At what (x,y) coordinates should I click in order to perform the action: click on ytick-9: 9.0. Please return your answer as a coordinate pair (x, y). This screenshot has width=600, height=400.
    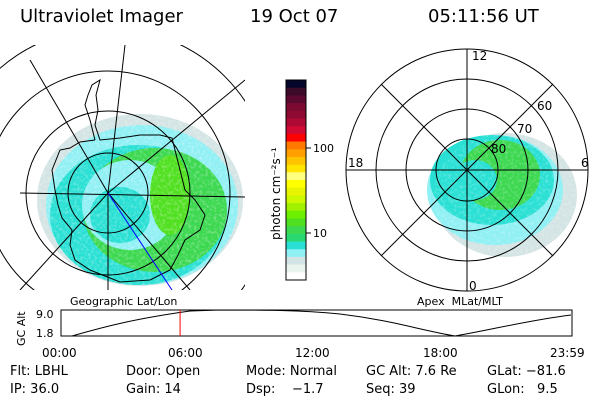
    Looking at the image, I should click on (45, 314).